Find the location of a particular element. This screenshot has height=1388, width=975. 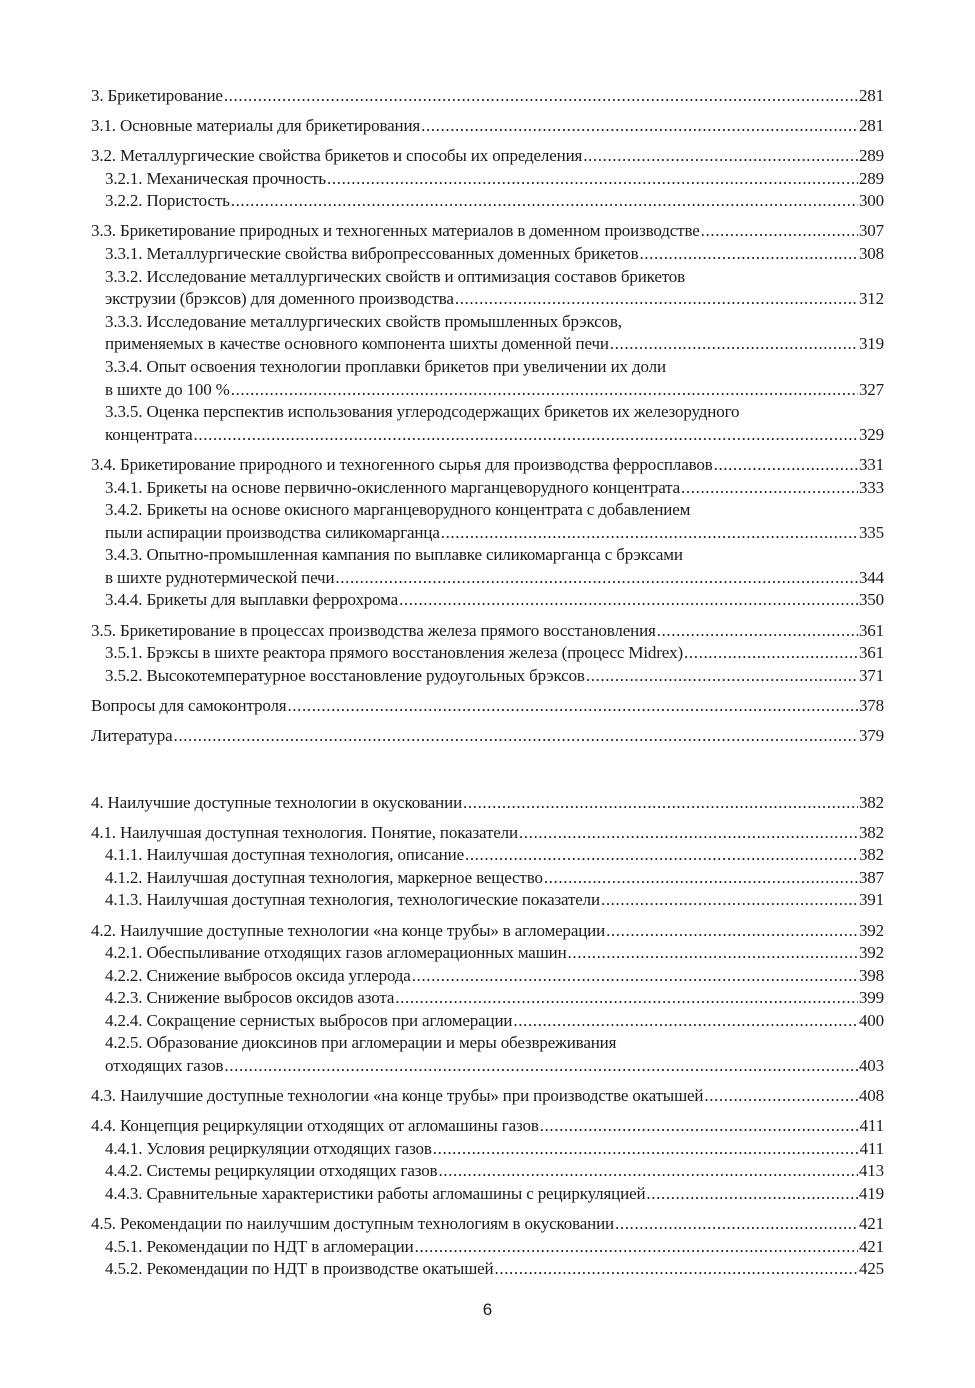

toc-page-number: 319 is located at coordinates (871, 344).